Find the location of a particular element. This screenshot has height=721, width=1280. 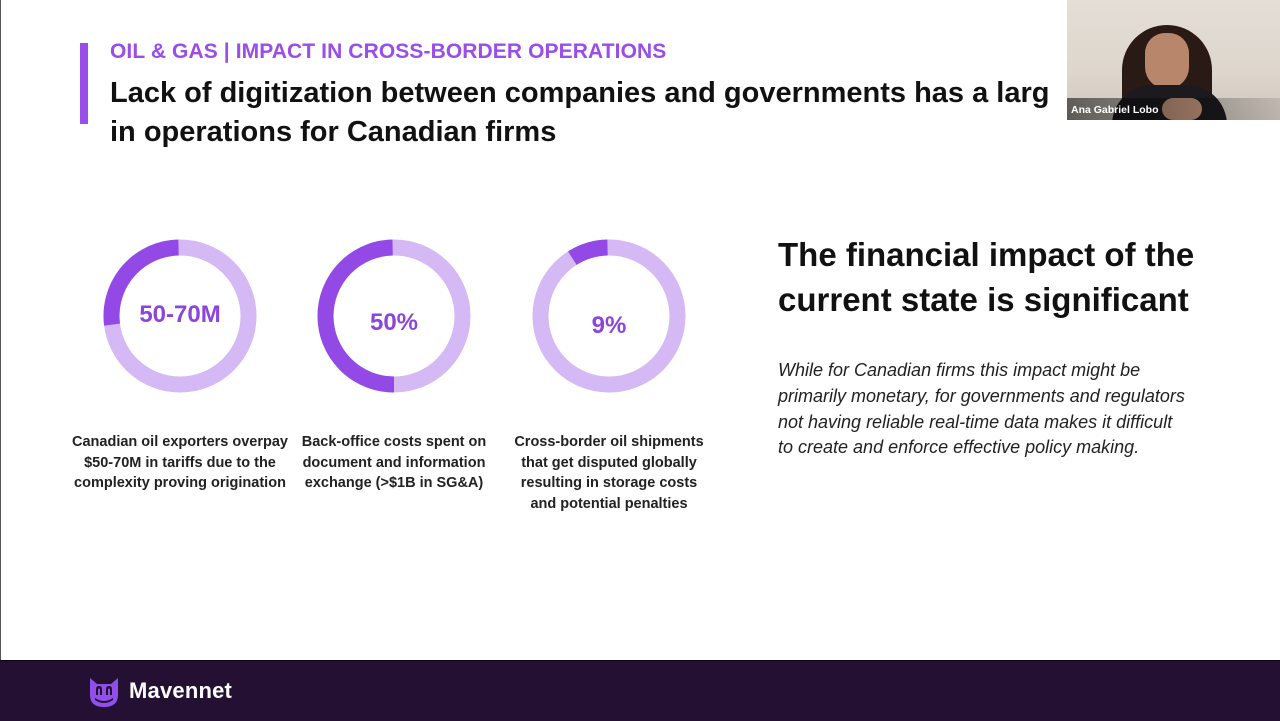

donut-chart: 9% is located at coordinates (609, 318).